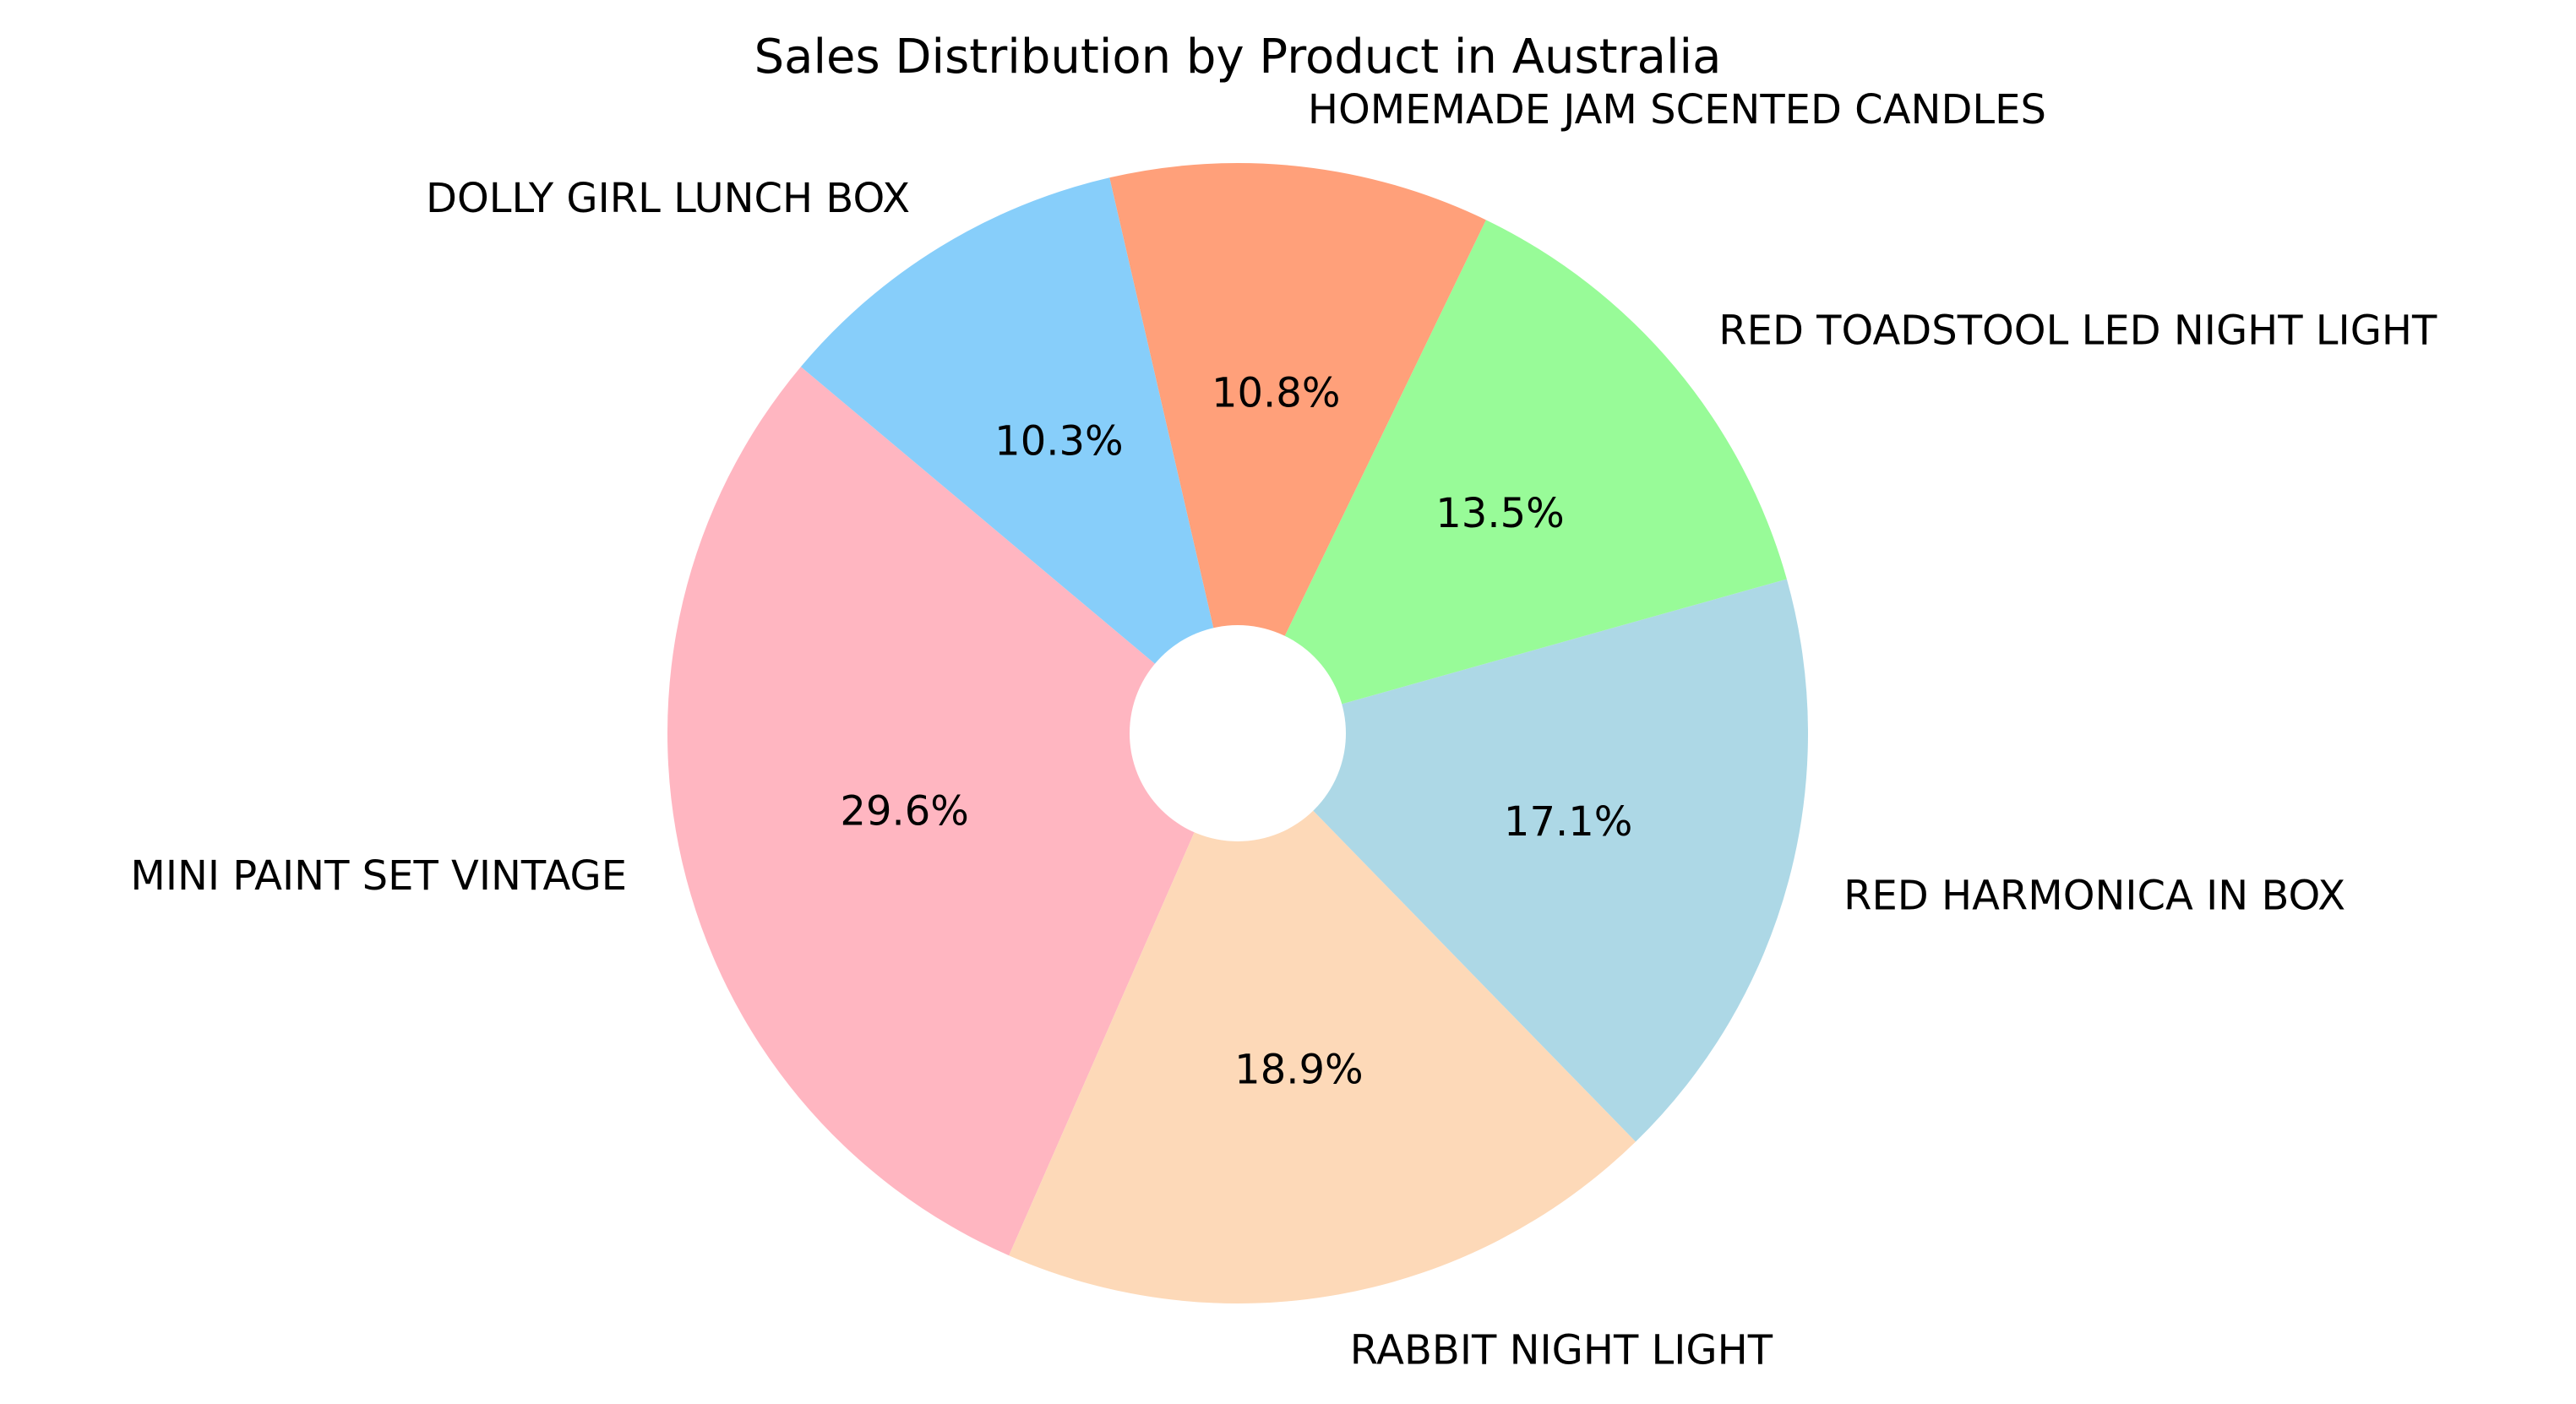  What do you see at coordinates (1677, 109) in the screenshot?
I see `slice-label: HOMEMADE JAM SCENTED CANDLES` at bounding box center [1677, 109].